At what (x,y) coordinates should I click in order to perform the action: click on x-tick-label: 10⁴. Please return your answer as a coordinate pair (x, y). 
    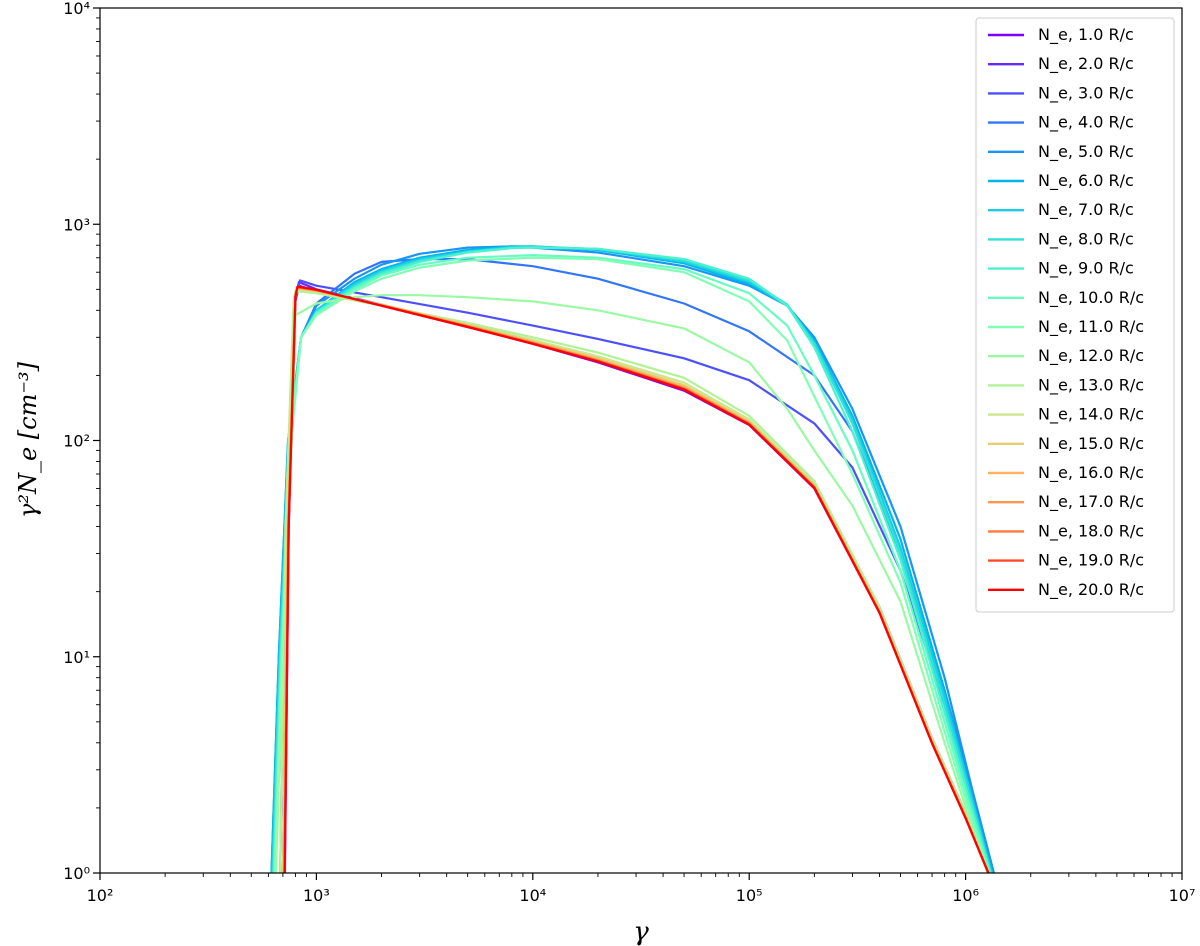
    Looking at the image, I should click on (532, 895).